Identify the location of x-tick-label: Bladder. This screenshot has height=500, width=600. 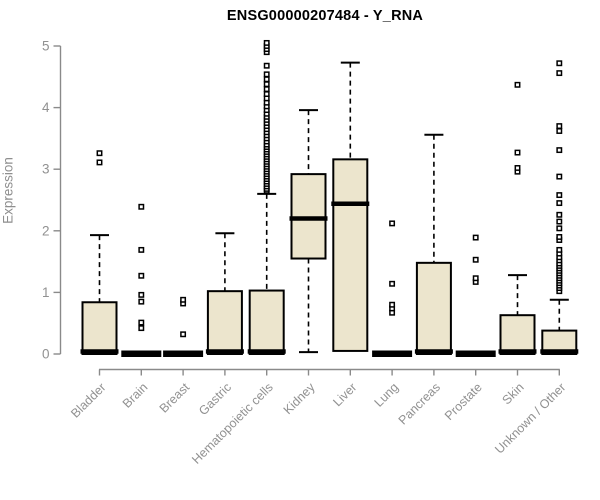
(88, 400).